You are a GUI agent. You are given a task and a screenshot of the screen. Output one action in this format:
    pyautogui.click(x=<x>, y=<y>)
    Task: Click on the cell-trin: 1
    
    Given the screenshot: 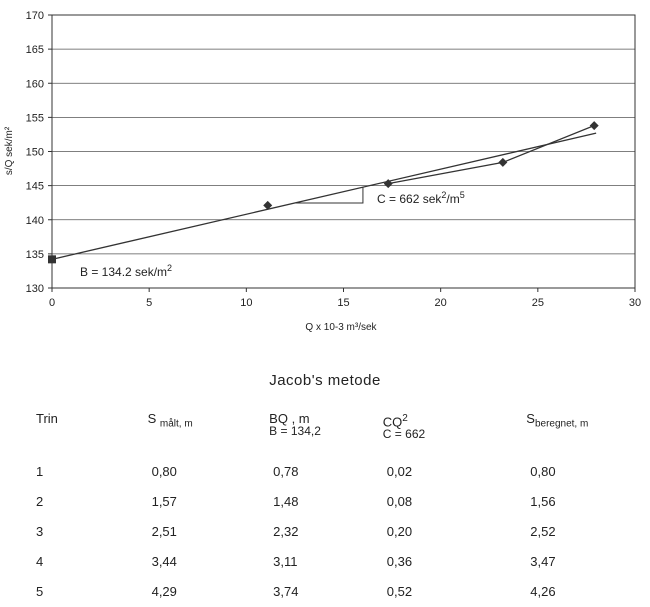 What is the action you would take?
    pyautogui.click(x=40, y=471)
    